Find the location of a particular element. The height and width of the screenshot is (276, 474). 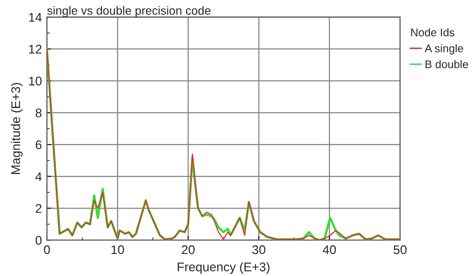

x-tick-label: 50 is located at coordinates (400, 249).